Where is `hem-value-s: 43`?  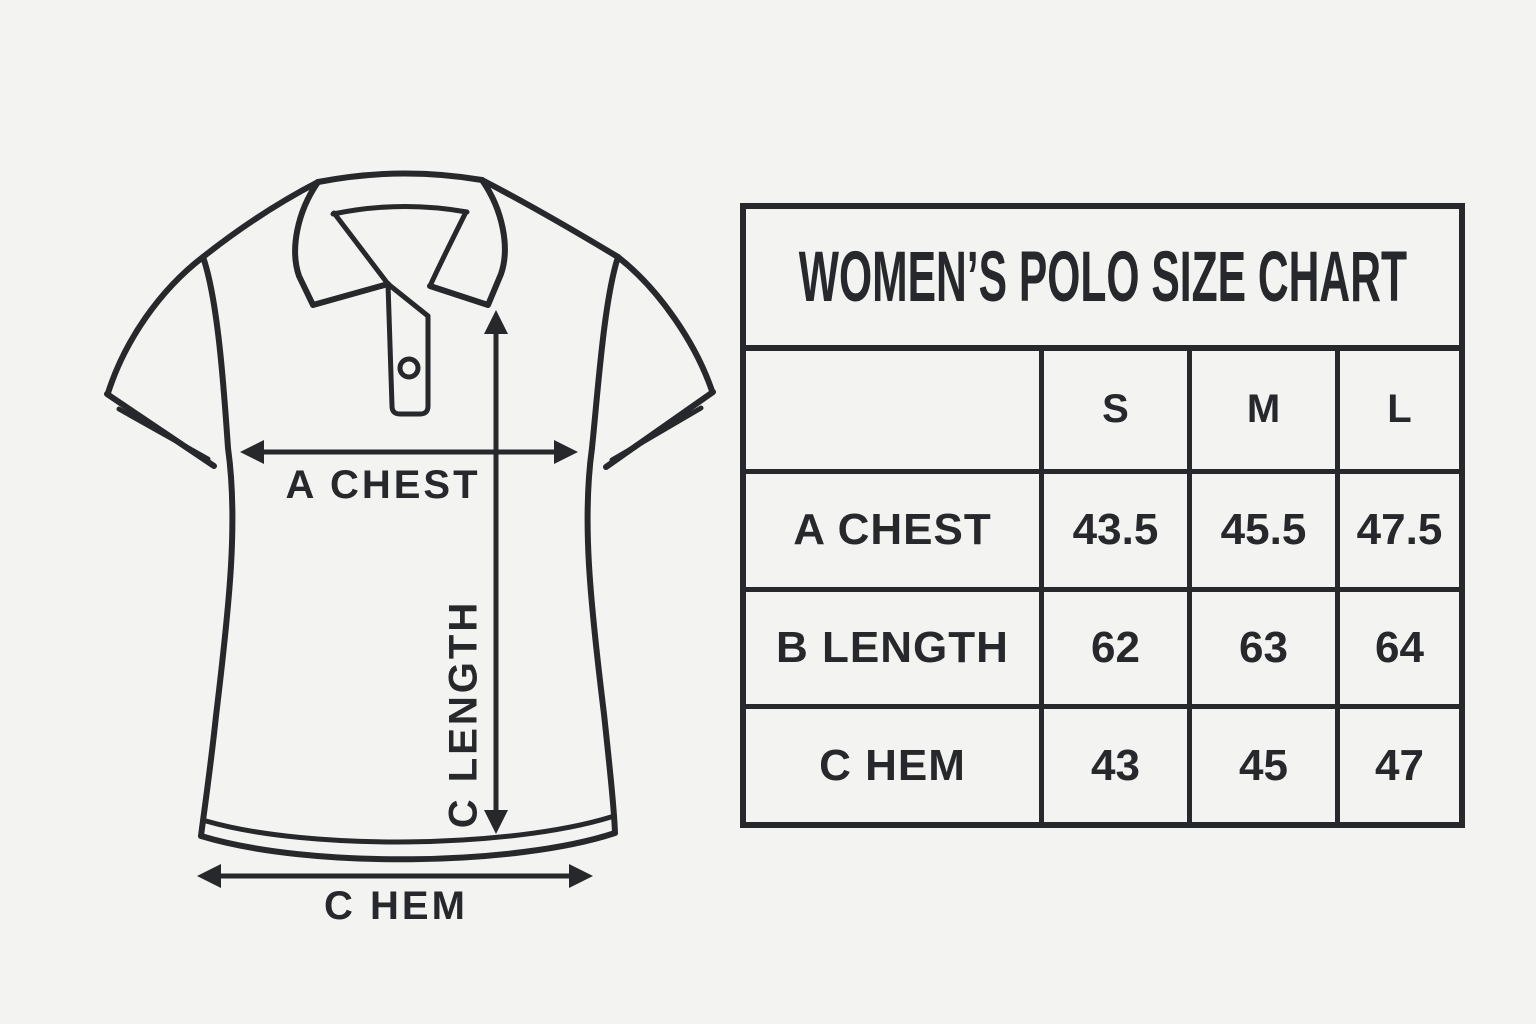 hem-value-s: 43 is located at coordinates (1113, 763).